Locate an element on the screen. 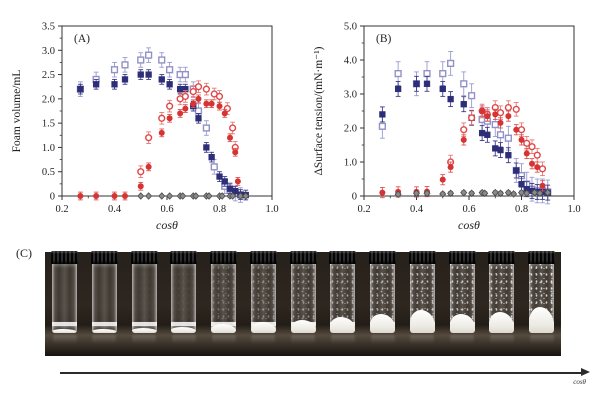 Image resolution: width=607 pixels, height=407 pixels. x-tick-label: 0.8 is located at coordinates (521, 209).